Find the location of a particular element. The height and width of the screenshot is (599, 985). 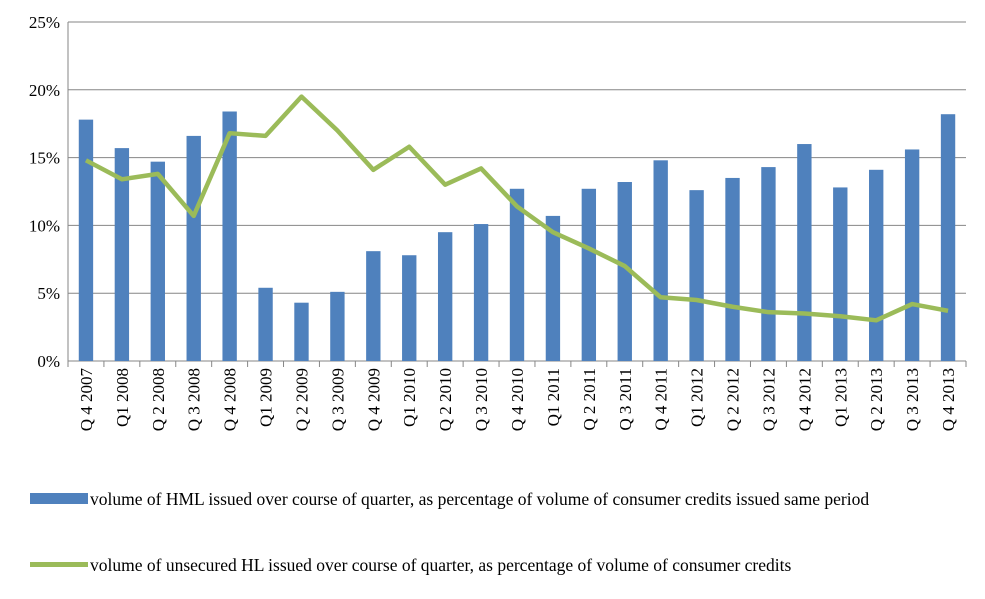

y-tick-label: 20% is located at coordinates (44, 90).